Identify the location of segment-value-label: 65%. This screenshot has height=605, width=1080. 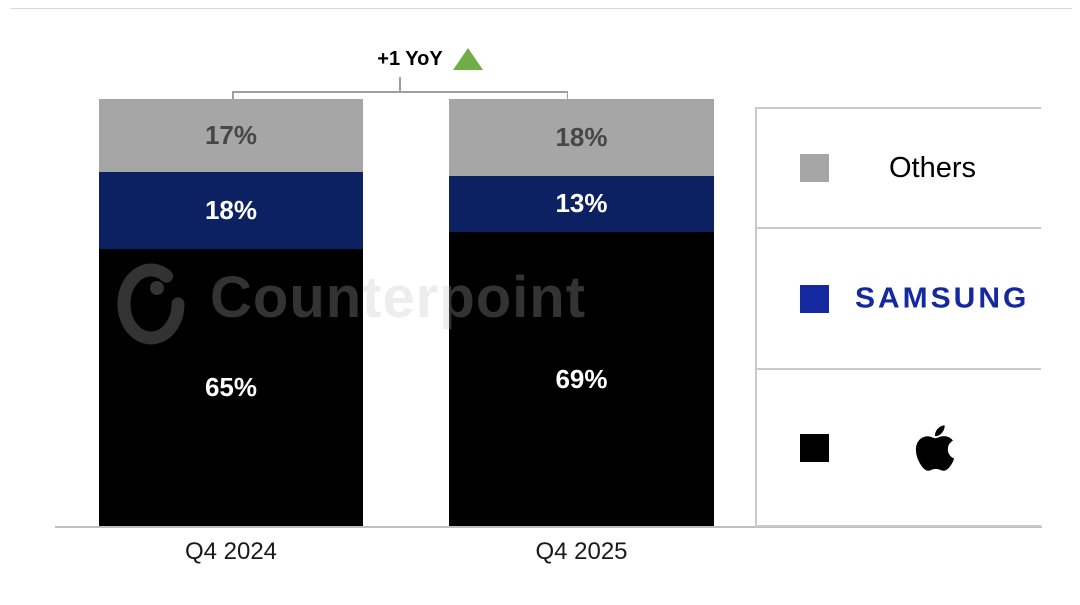
(231, 387).